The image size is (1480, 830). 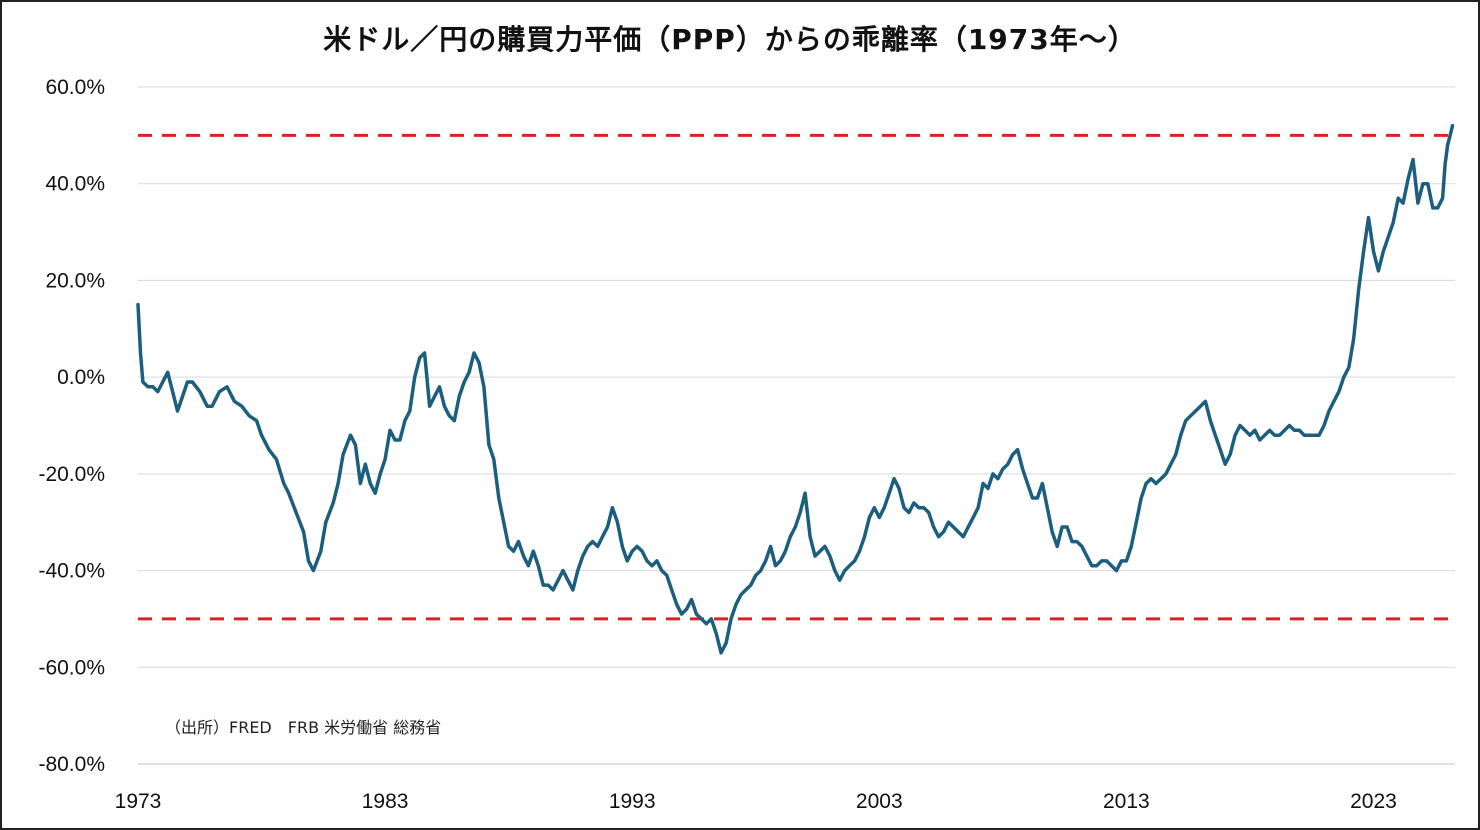 I want to click on y-tick-label: 40.0%, so click(x=75, y=184).